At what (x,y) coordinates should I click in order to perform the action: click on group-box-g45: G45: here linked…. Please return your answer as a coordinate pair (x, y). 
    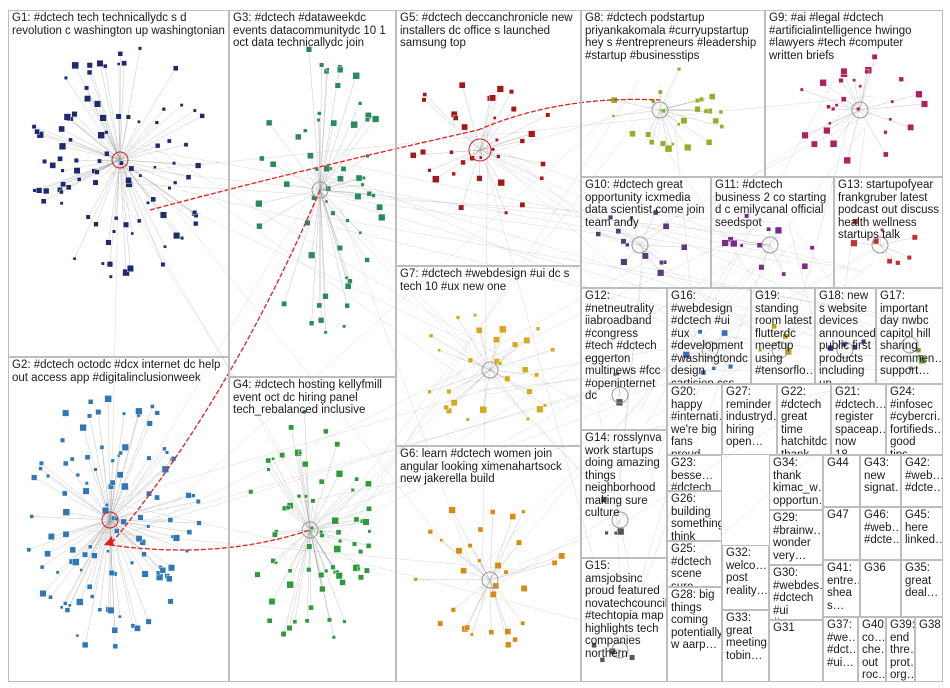
    Looking at the image, I should click on (922, 533).